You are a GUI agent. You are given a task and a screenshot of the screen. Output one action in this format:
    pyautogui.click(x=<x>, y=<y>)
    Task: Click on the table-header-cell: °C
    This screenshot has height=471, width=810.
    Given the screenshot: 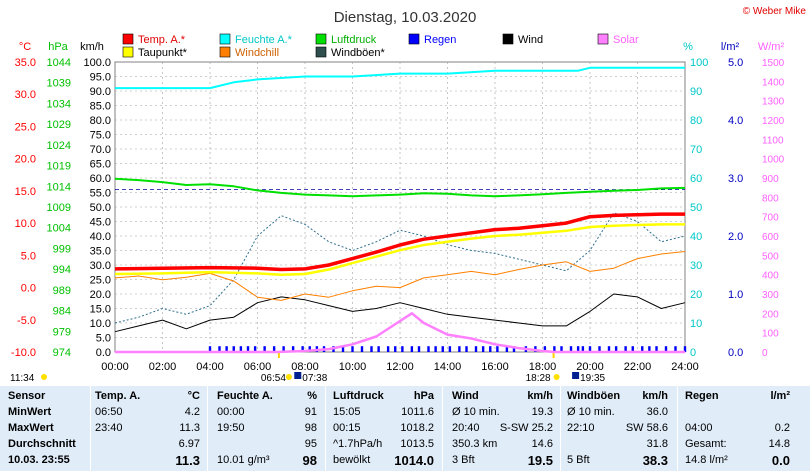 What is the action you would take?
    pyautogui.click(x=193, y=396)
    